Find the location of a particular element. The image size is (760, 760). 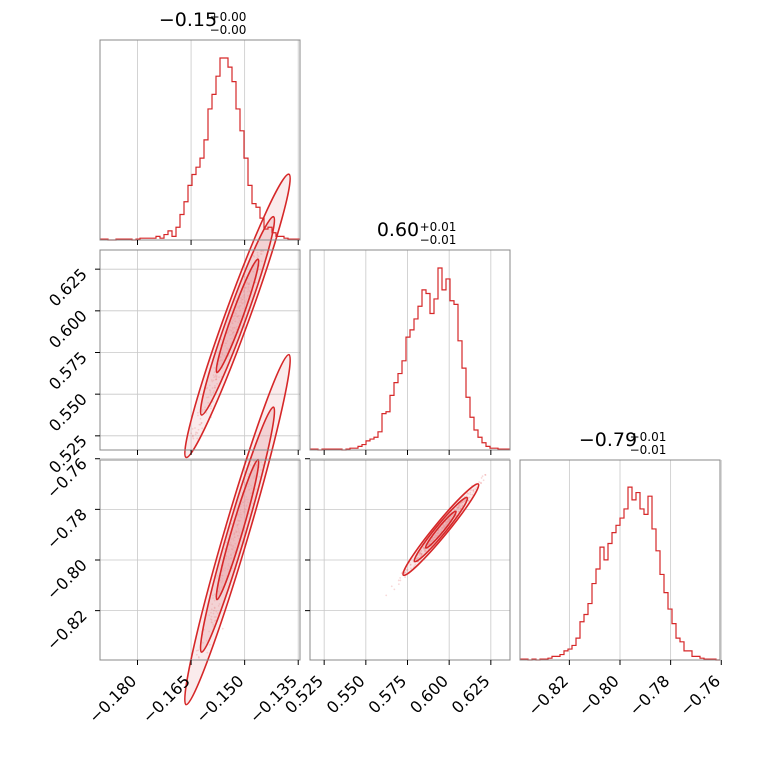

panel-title-minus: −0.00 is located at coordinates (228, 30).